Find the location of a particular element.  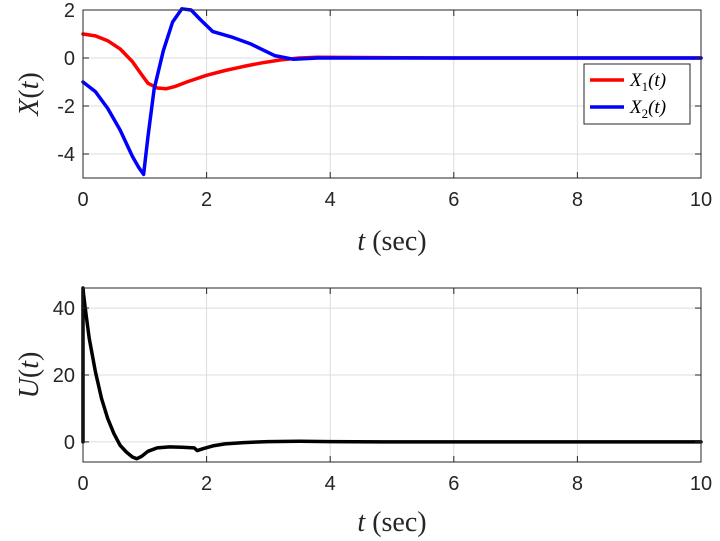

legend-label-1: X1(t) is located at coordinates (647, 82).